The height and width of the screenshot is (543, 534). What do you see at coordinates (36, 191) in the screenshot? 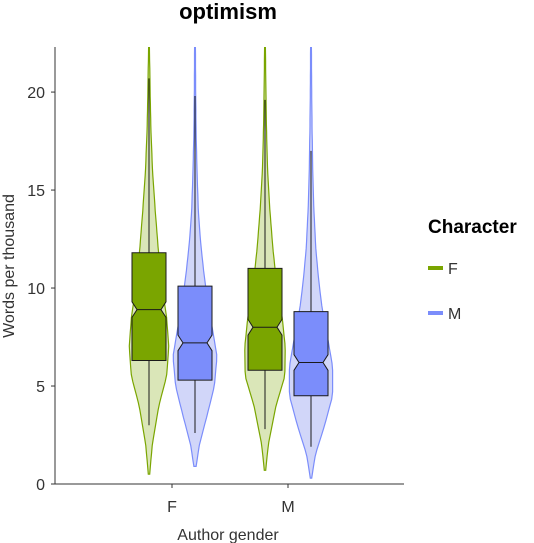
I see `y-tick-label: 15` at bounding box center [36, 191].